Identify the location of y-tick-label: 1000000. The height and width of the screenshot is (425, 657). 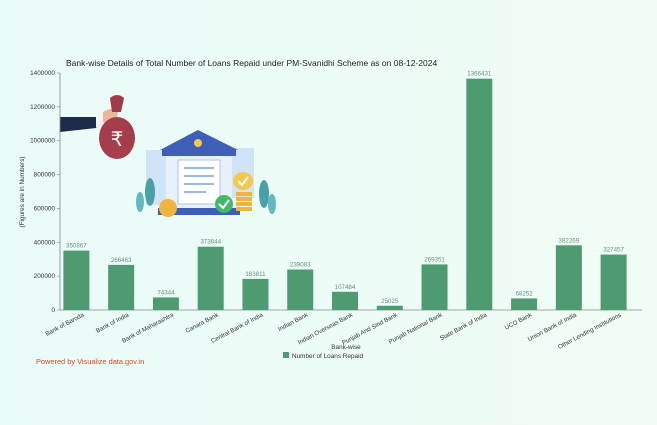
(42, 141).